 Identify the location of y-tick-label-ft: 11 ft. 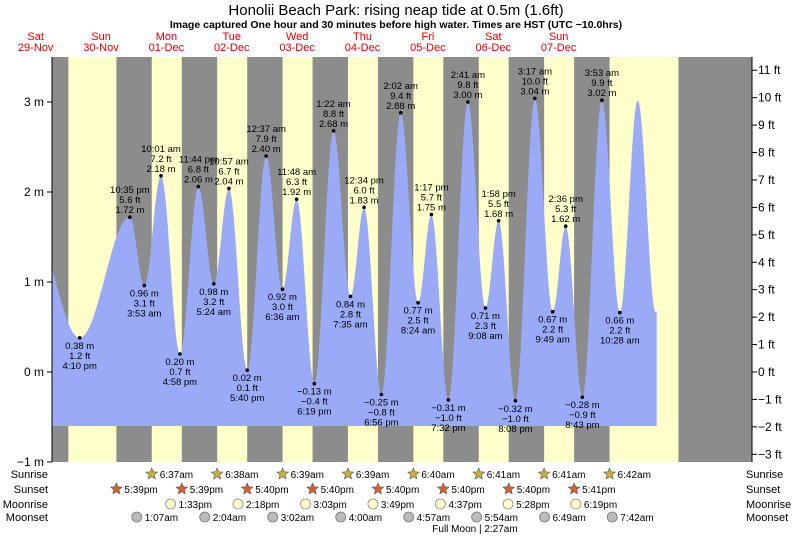
(769, 70).